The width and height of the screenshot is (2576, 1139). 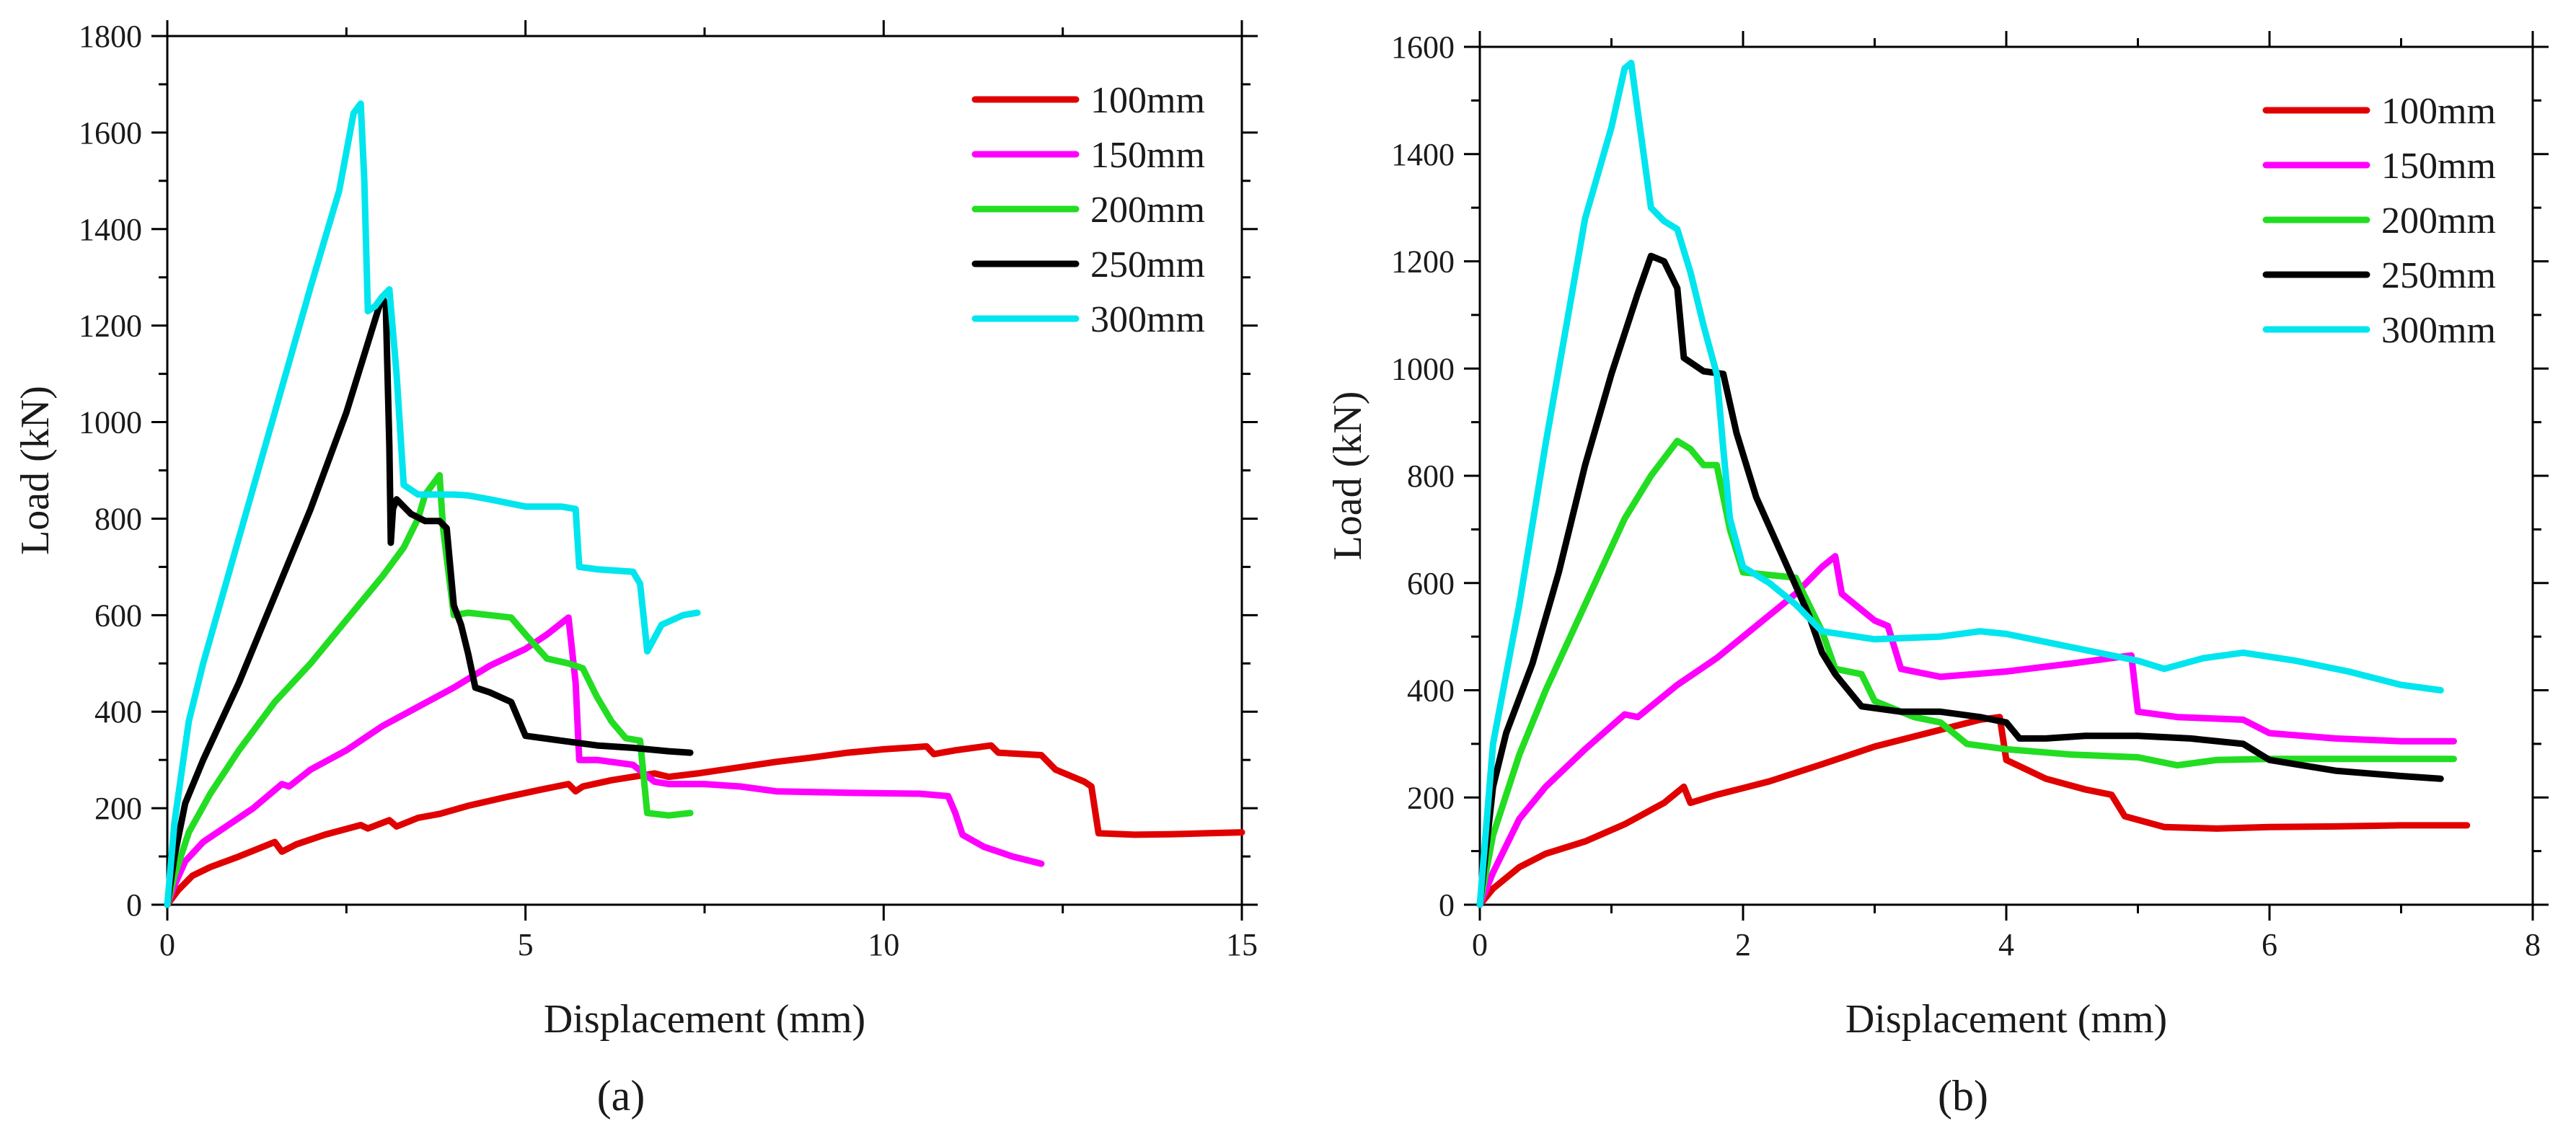 I want to click on series-line-250mm, so click(x=429, y=600).